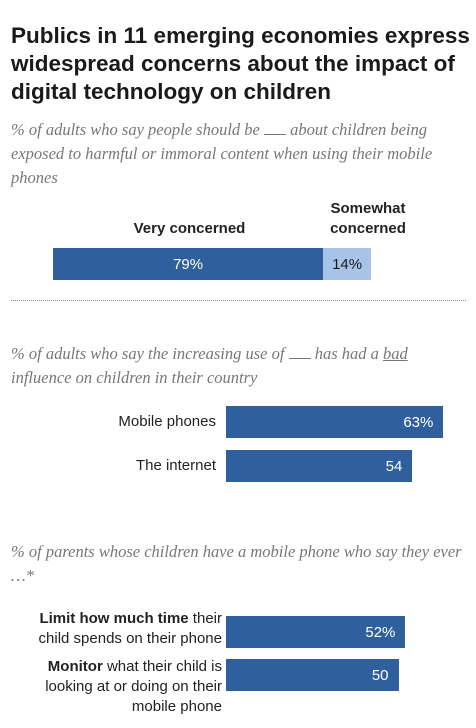 The height and width of the screenshot is (728, 476). I want to click on bar-monitor: 50, so click(312, 675).